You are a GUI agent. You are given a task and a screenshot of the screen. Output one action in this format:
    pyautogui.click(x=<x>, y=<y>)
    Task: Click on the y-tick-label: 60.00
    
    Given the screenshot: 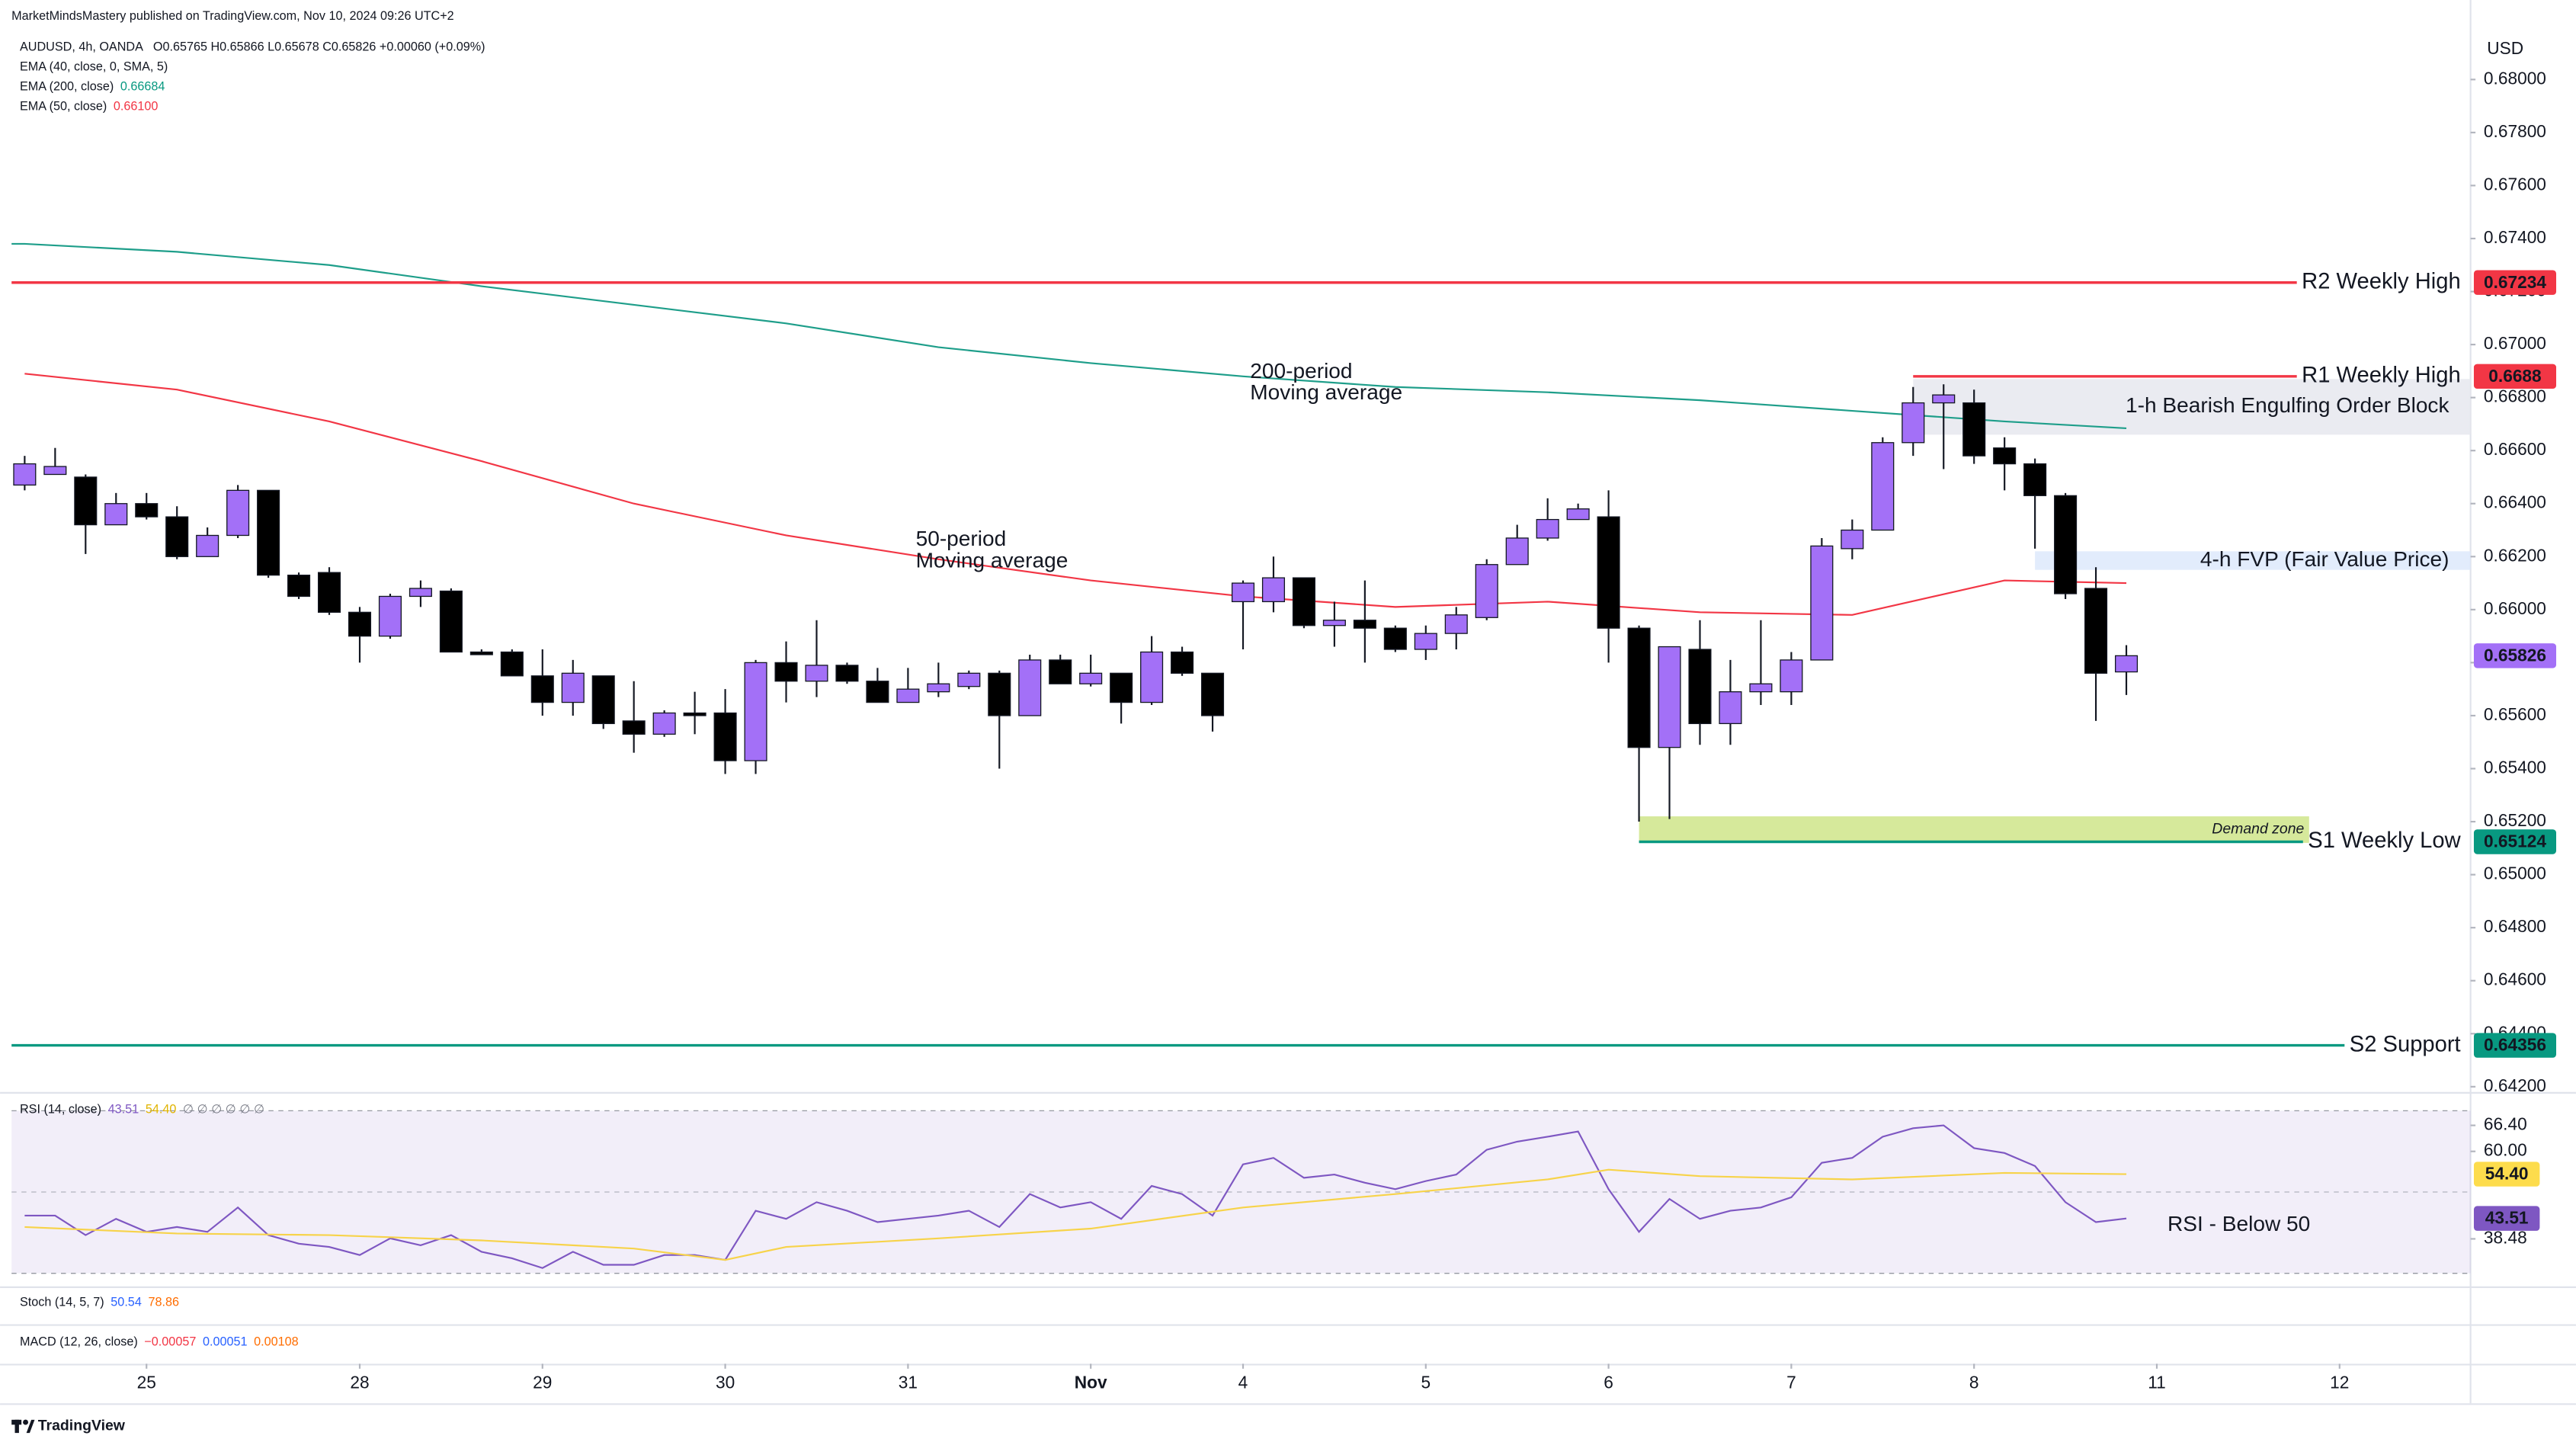 What is the action you would take?
    pyautogui.click(x=2505, y=1150)
    